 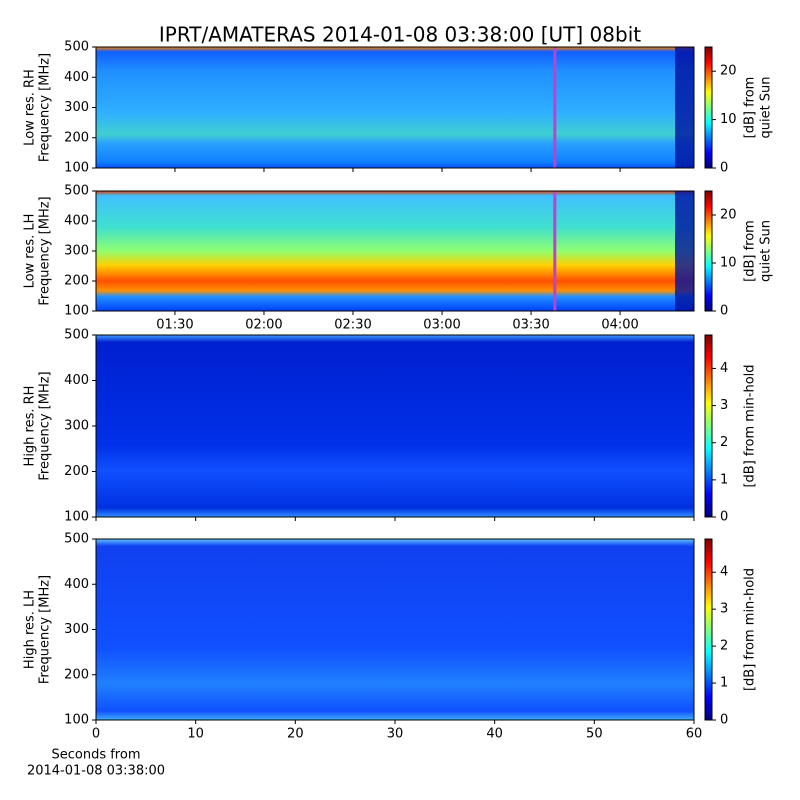 What do you see at coordinates (195, 734) in the screenshot?
I see `x-tick-label: 10` at bounding box center [195, 734].